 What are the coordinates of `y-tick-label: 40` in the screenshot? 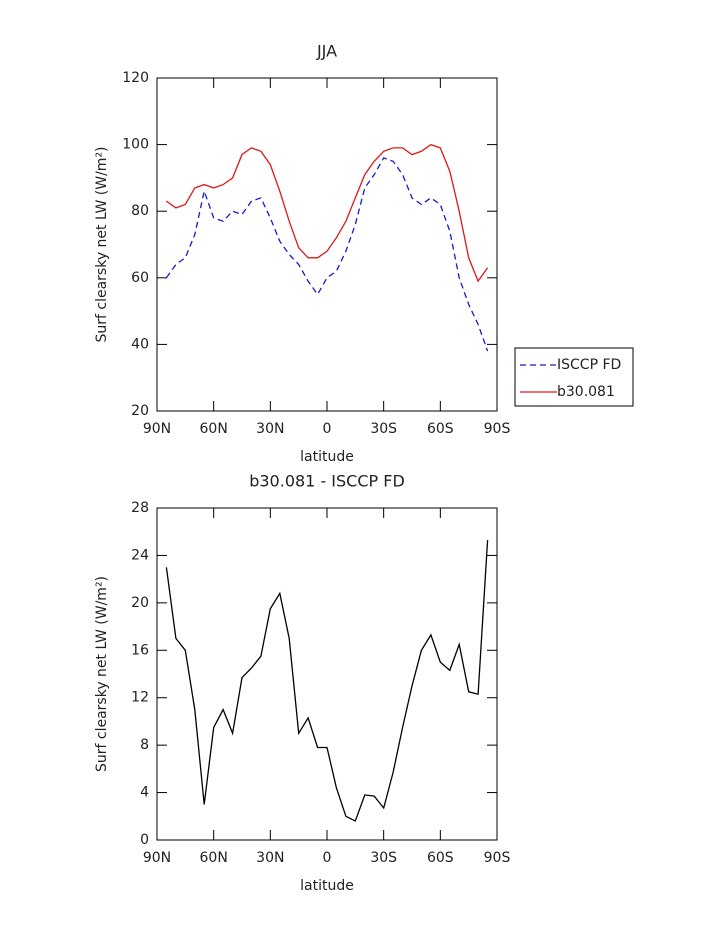 It's located at (140, 344).